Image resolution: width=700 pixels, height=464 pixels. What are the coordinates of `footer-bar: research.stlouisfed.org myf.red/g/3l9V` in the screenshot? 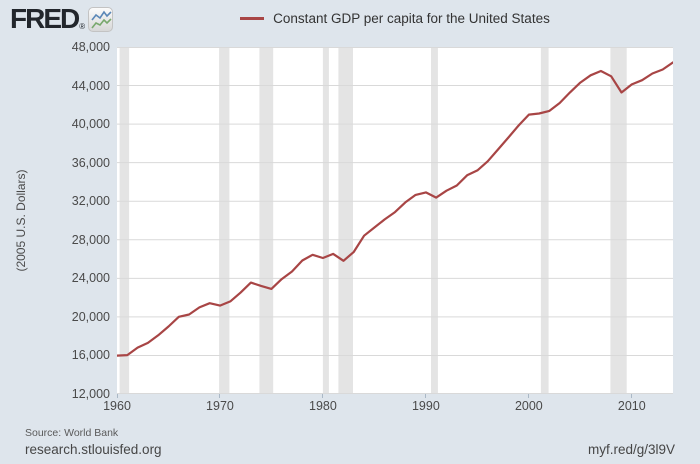 It's located at (350, 449).